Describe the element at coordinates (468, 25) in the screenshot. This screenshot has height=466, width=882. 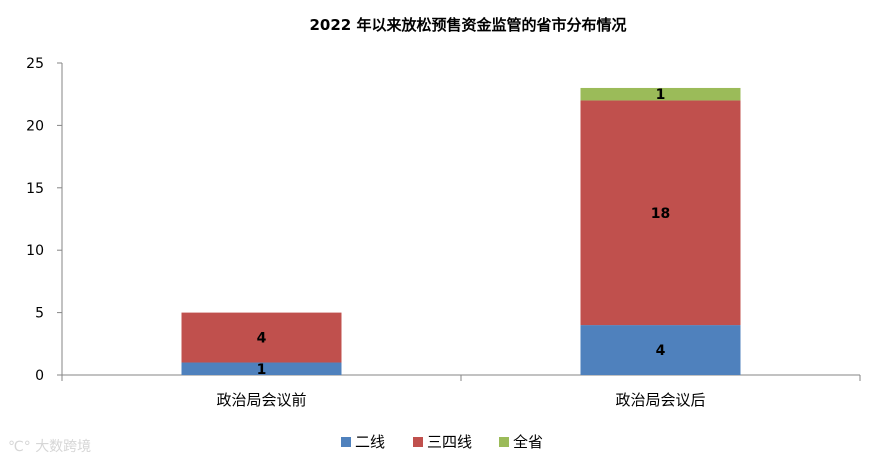
I see `chart-title: 2022 年以来放松预售资金监管的省市分布情况` at that location.